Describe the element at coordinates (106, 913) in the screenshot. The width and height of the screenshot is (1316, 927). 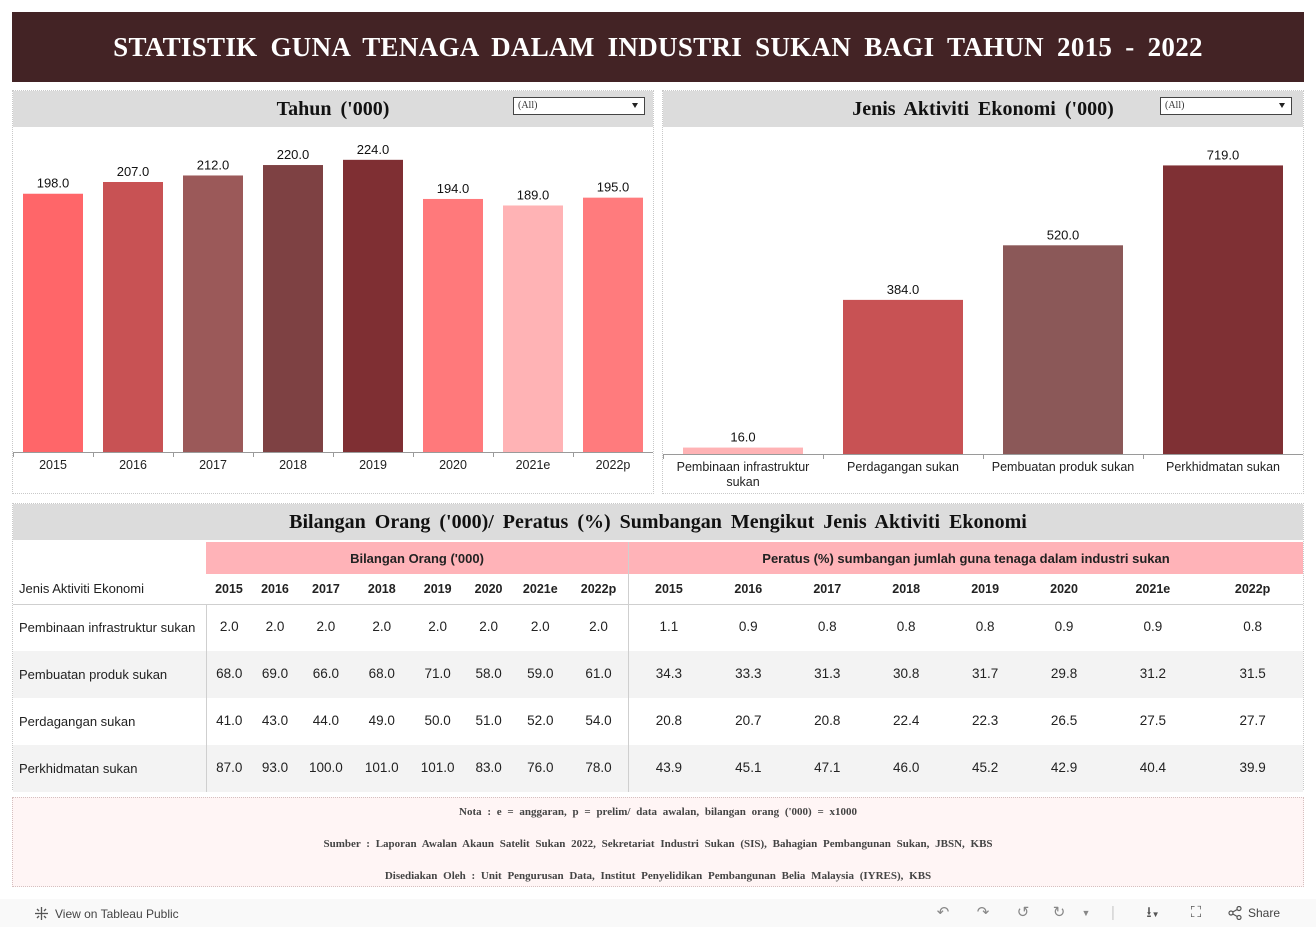
I see `view-on-tableau-link: View on Tableau Public` at that location.